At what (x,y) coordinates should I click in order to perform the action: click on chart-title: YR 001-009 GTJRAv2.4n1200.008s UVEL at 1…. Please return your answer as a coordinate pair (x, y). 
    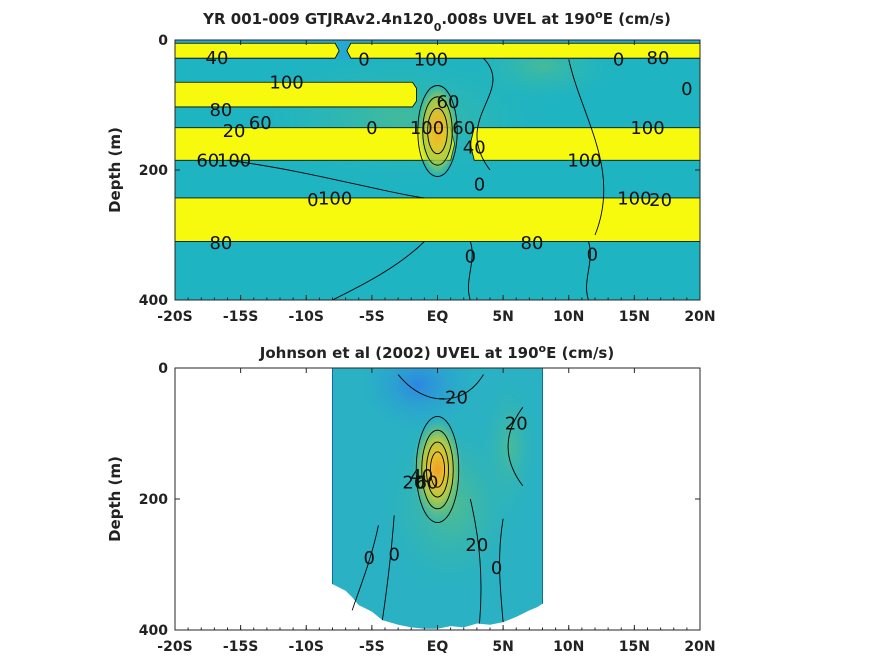
    Looking at the image, I should click on (436, 21).